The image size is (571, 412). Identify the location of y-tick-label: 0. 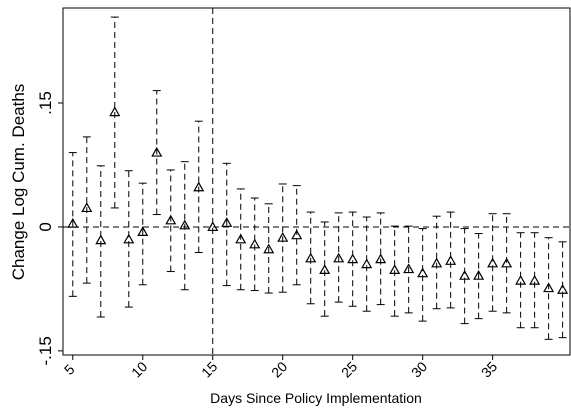
(45, 226).